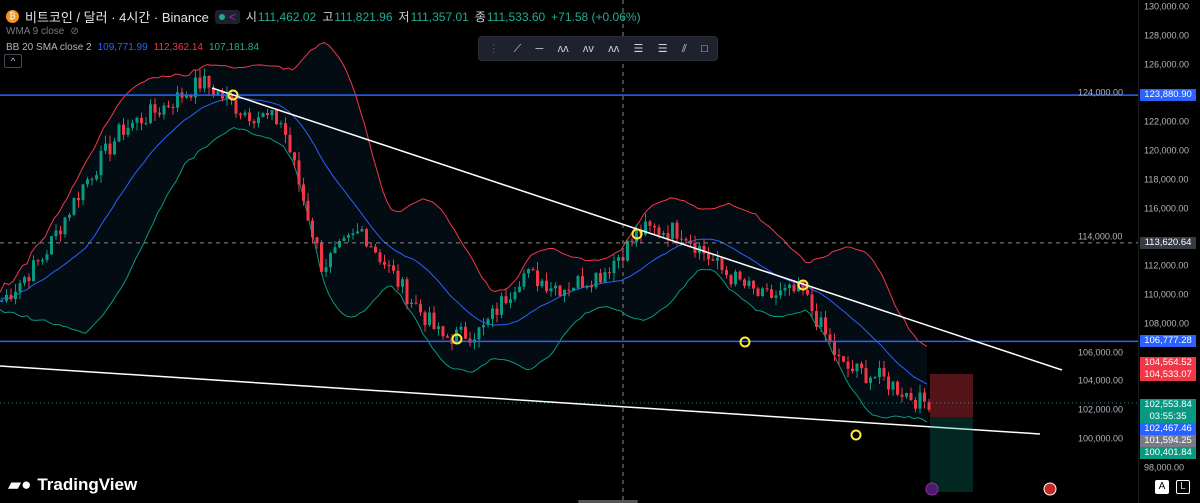 The width and height of the screenshot is (1200, 503). I want to click on symbol-title: 비트코인 / 달러 · 4시간 · Binance, so click(117, 17).